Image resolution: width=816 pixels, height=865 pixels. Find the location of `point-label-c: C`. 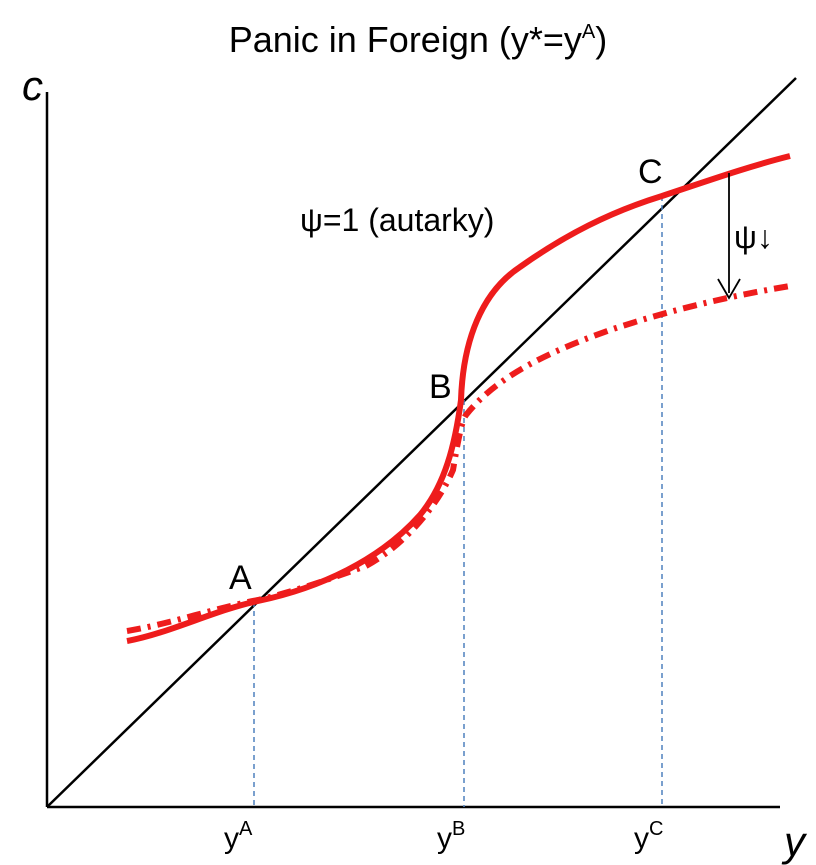

point-label-c: C is located at coordinates (650, 172).